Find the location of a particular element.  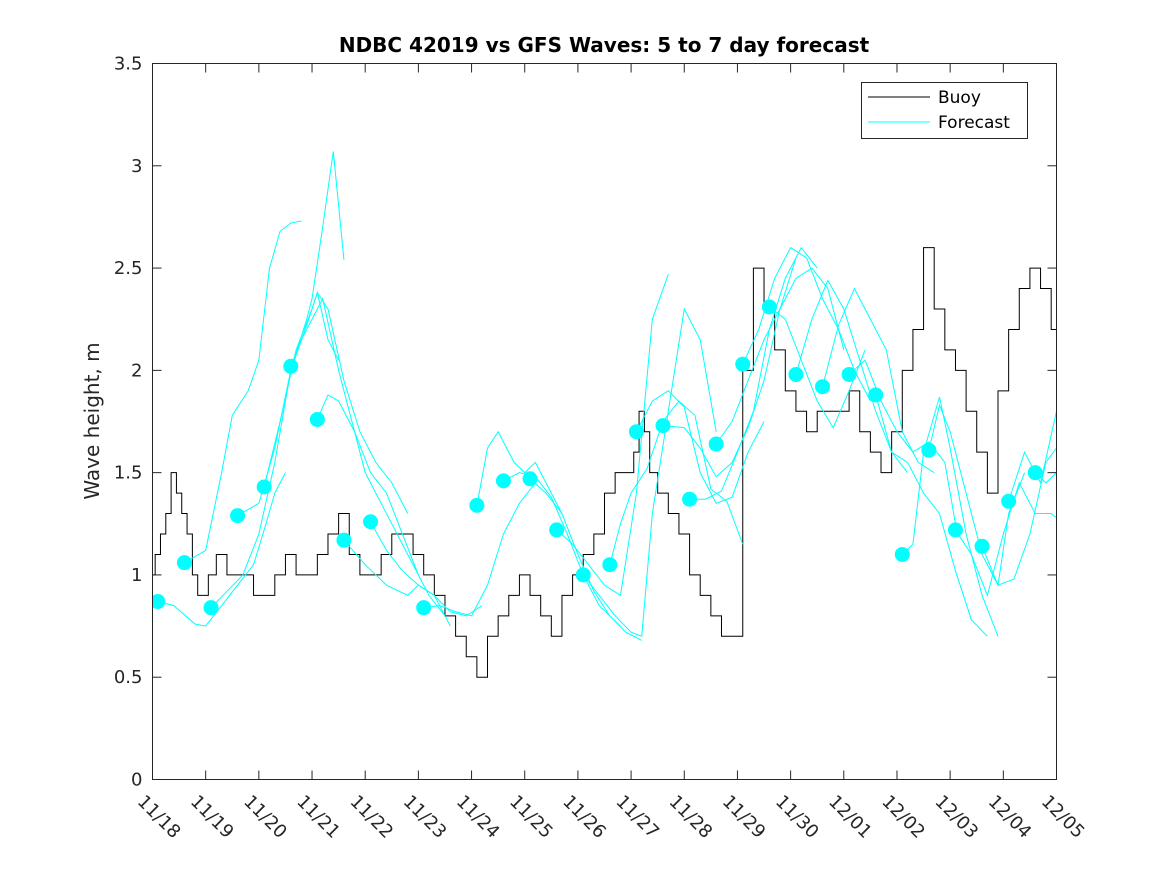

x-tick-label: 11/23 is located at coordinates (425, 817).